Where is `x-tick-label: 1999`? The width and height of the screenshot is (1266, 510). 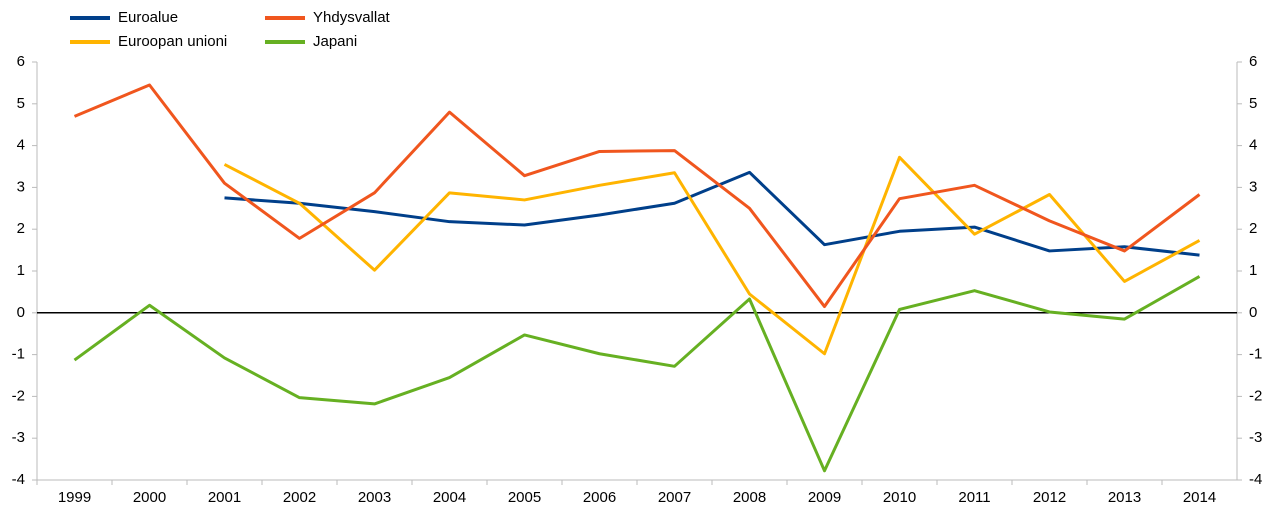
x-tick-label: 1999 is located at coordinates (74, 497).